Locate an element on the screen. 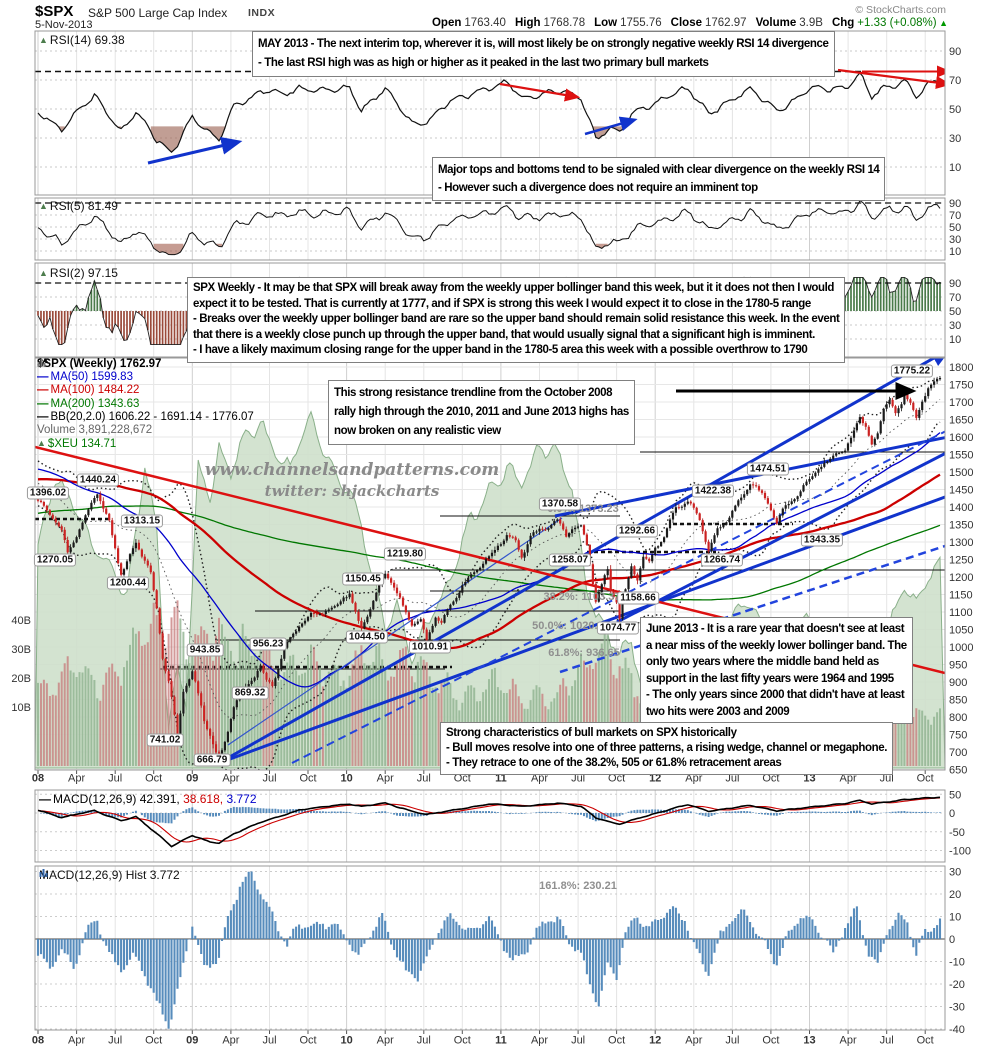 Image resolution: width=990 pixels, height=1051 pixels. svg-text: -100 is located at coordinates (960, 852).